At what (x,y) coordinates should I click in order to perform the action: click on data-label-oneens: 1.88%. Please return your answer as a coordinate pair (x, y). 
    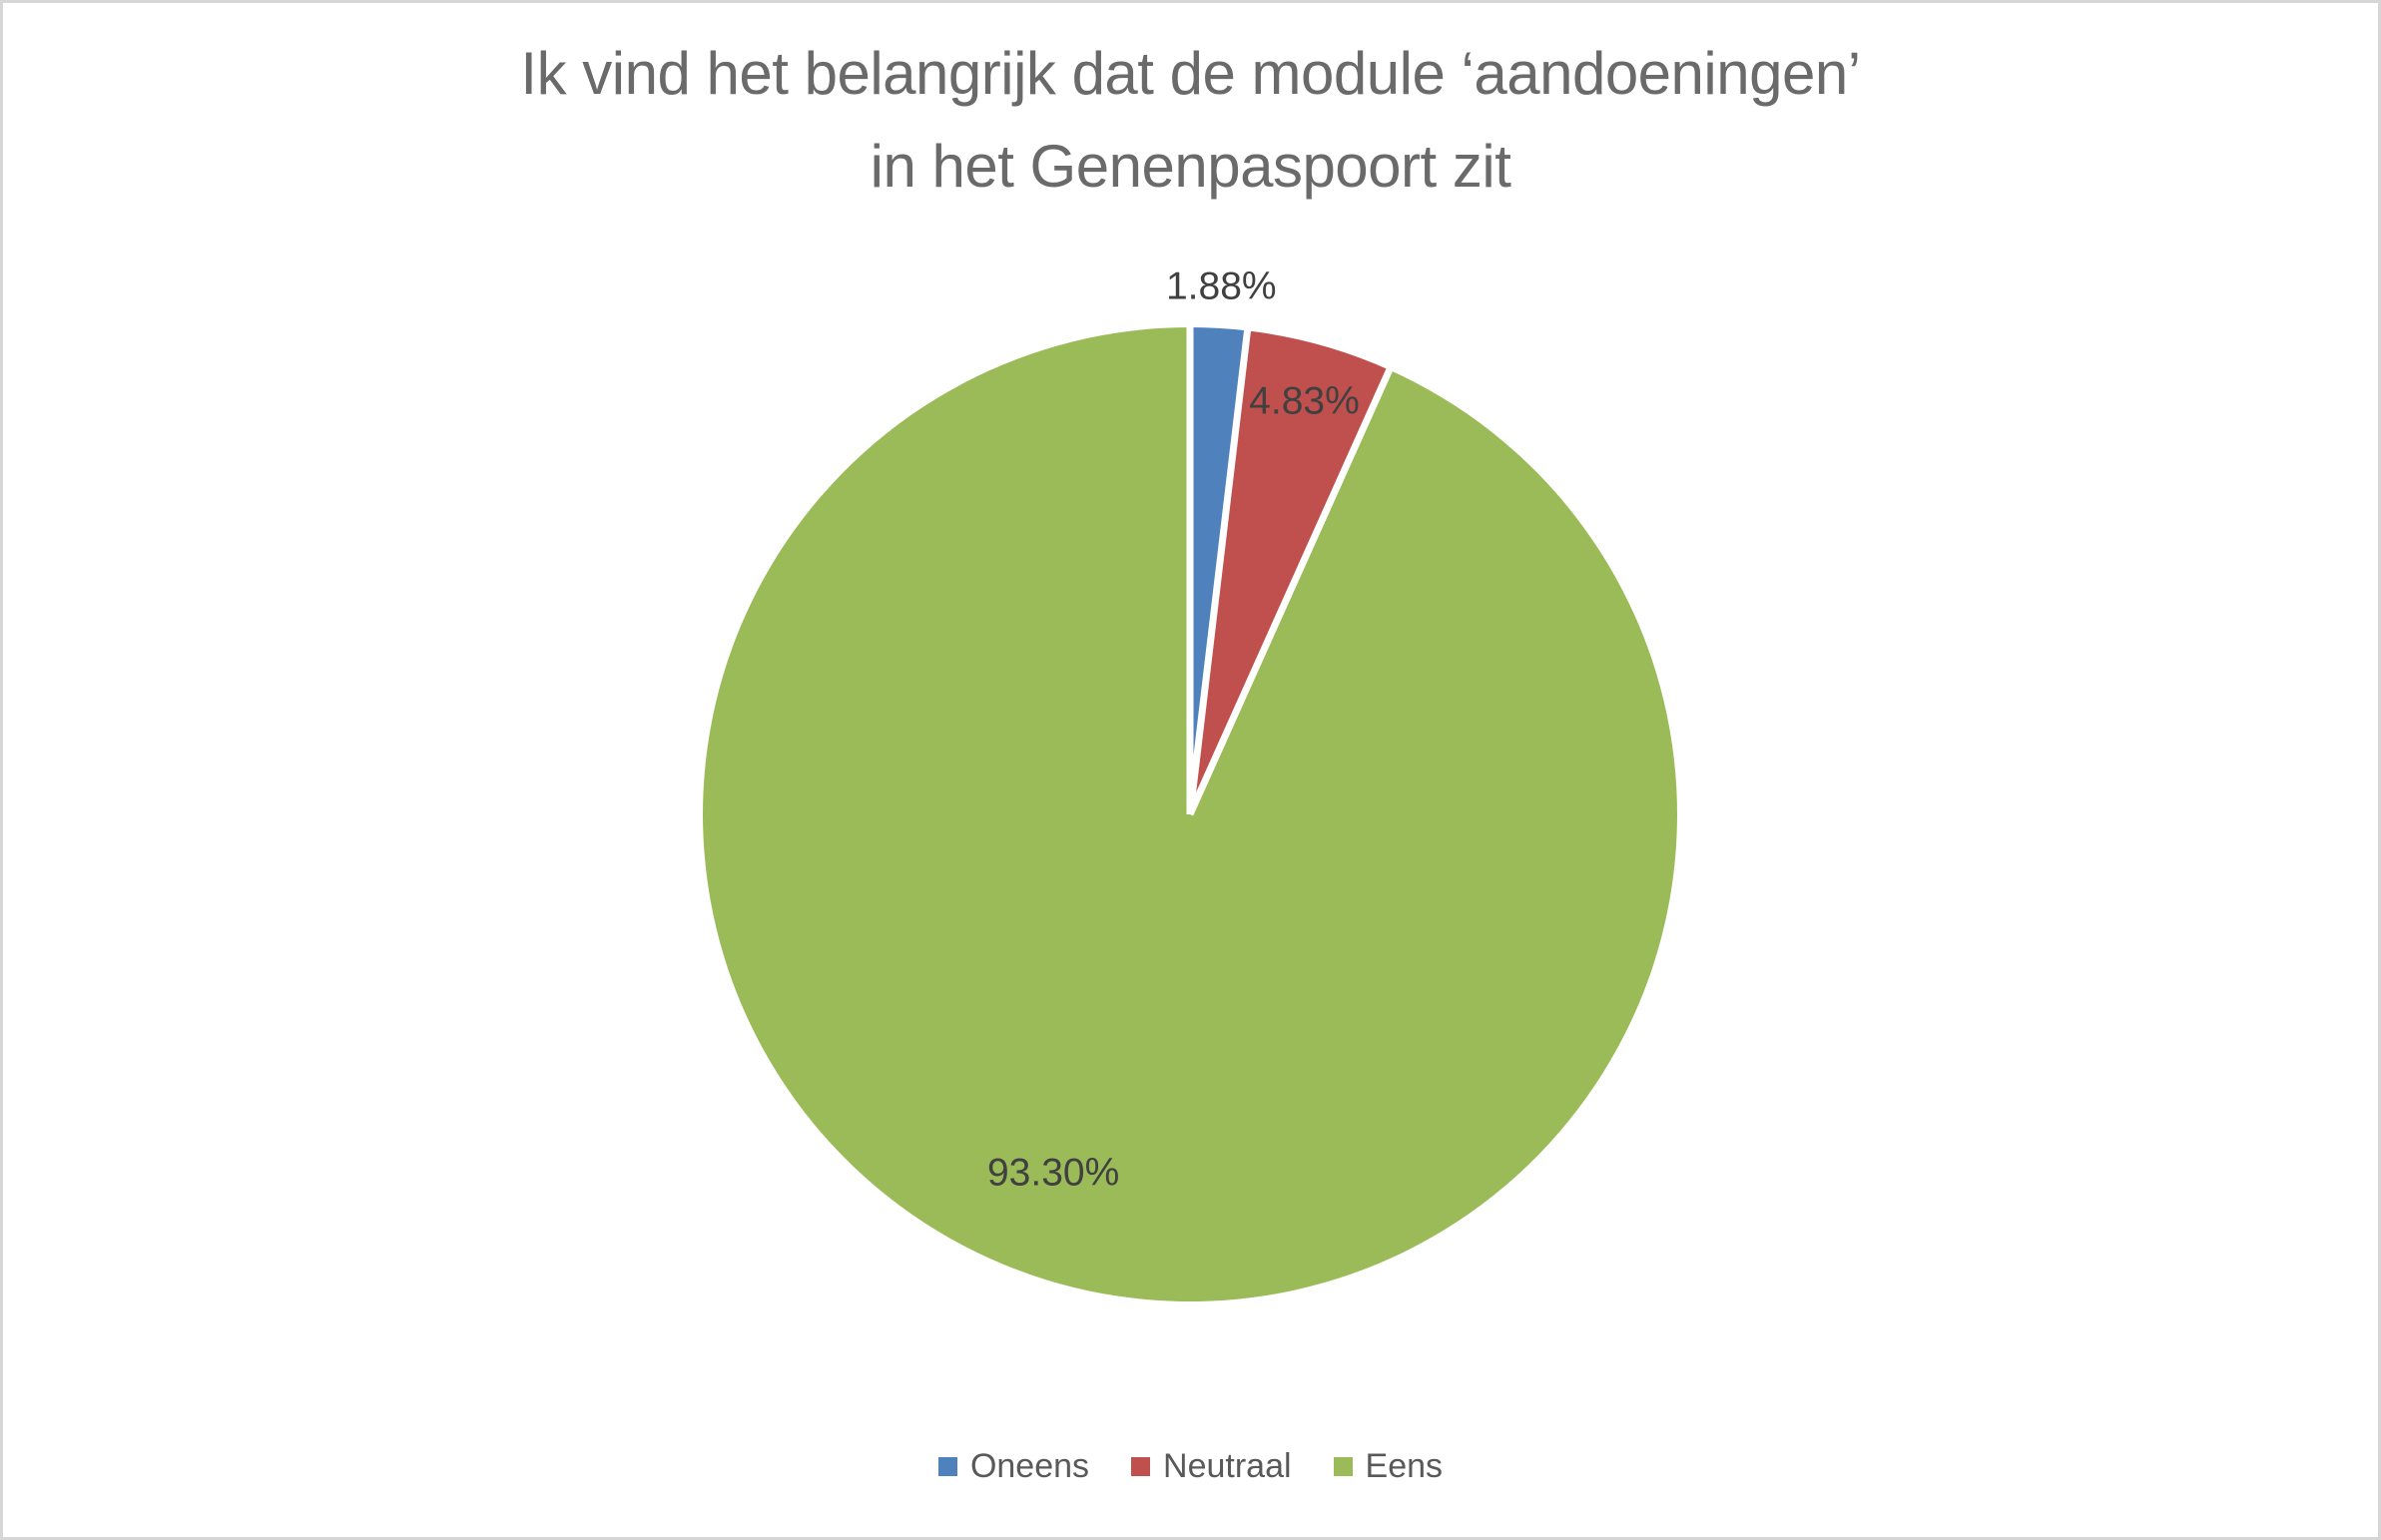
    Looking at the image, I should click on (1221, 285).